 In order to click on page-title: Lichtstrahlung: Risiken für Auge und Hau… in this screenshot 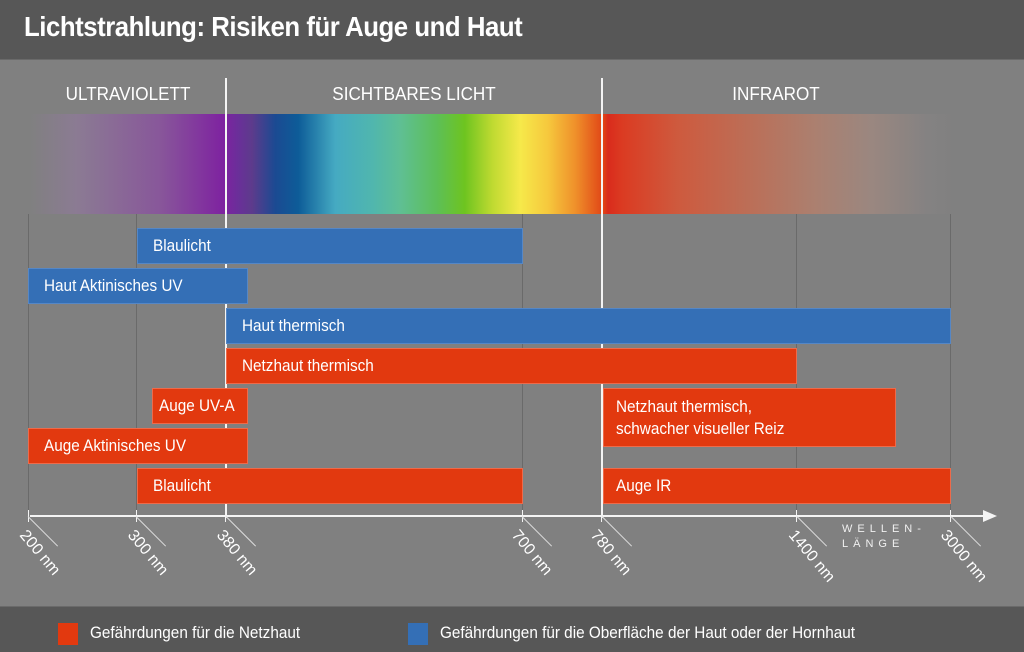, I will do `click(273, 26)`.